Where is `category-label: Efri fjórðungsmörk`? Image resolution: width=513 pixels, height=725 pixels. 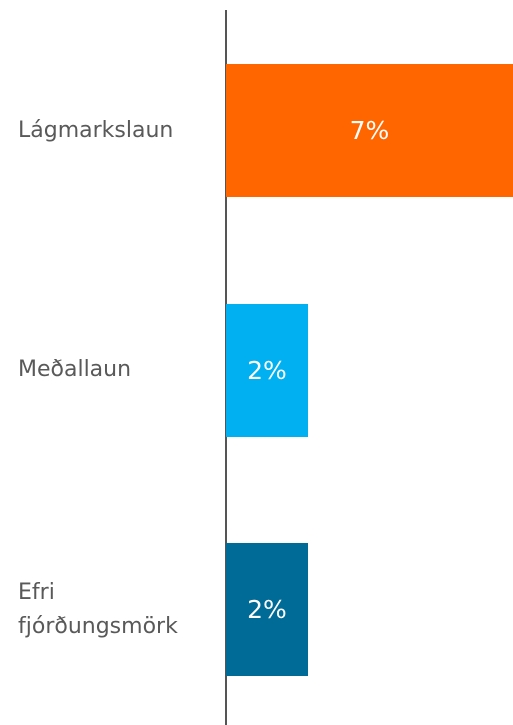 category-label: Efri fjórðungsmörk is located at coordinates (98, 609).